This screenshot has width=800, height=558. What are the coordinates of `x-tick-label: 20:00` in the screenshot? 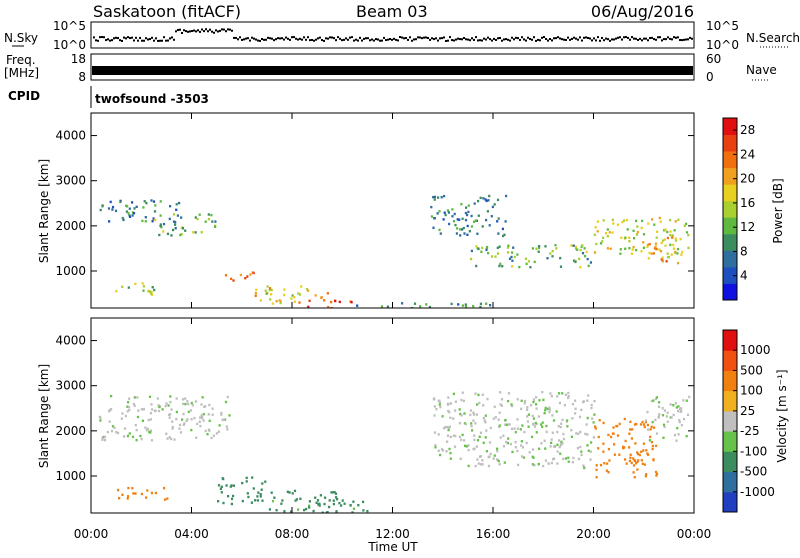 It's located at (593, 534).